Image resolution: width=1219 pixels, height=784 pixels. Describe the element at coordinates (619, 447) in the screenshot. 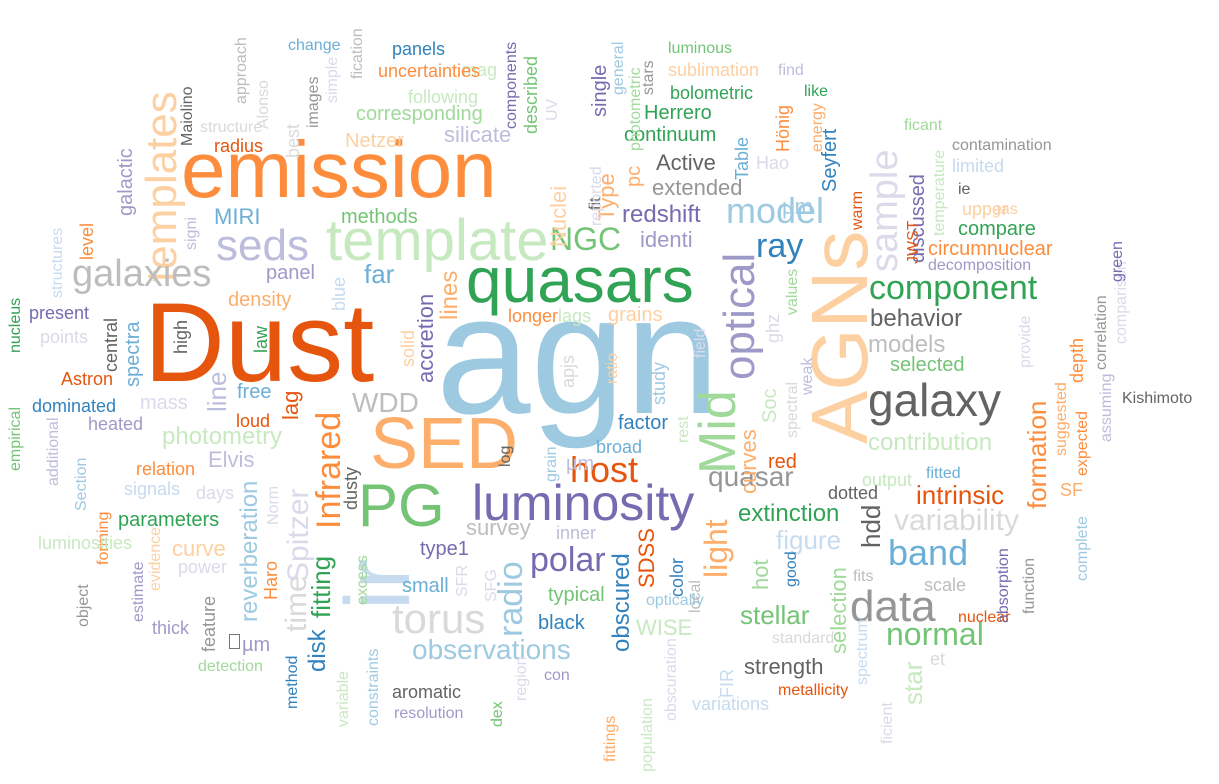

I see `word-broad: broad` at that location.